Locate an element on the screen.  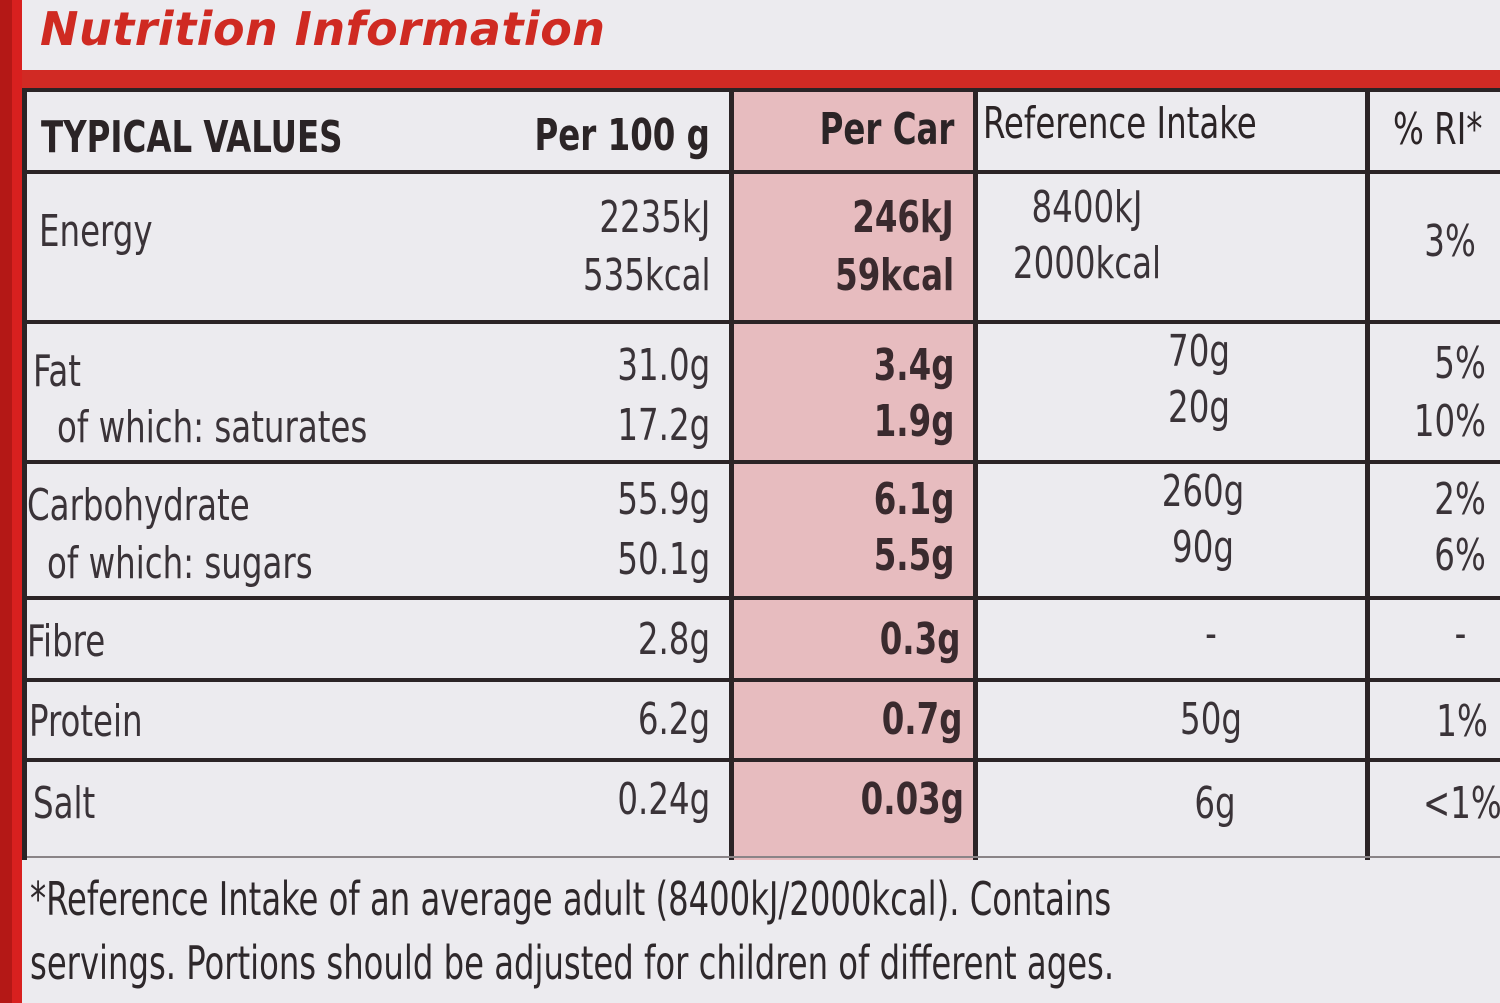
protein-ri: 50g is located at coordinates (1211, 719).